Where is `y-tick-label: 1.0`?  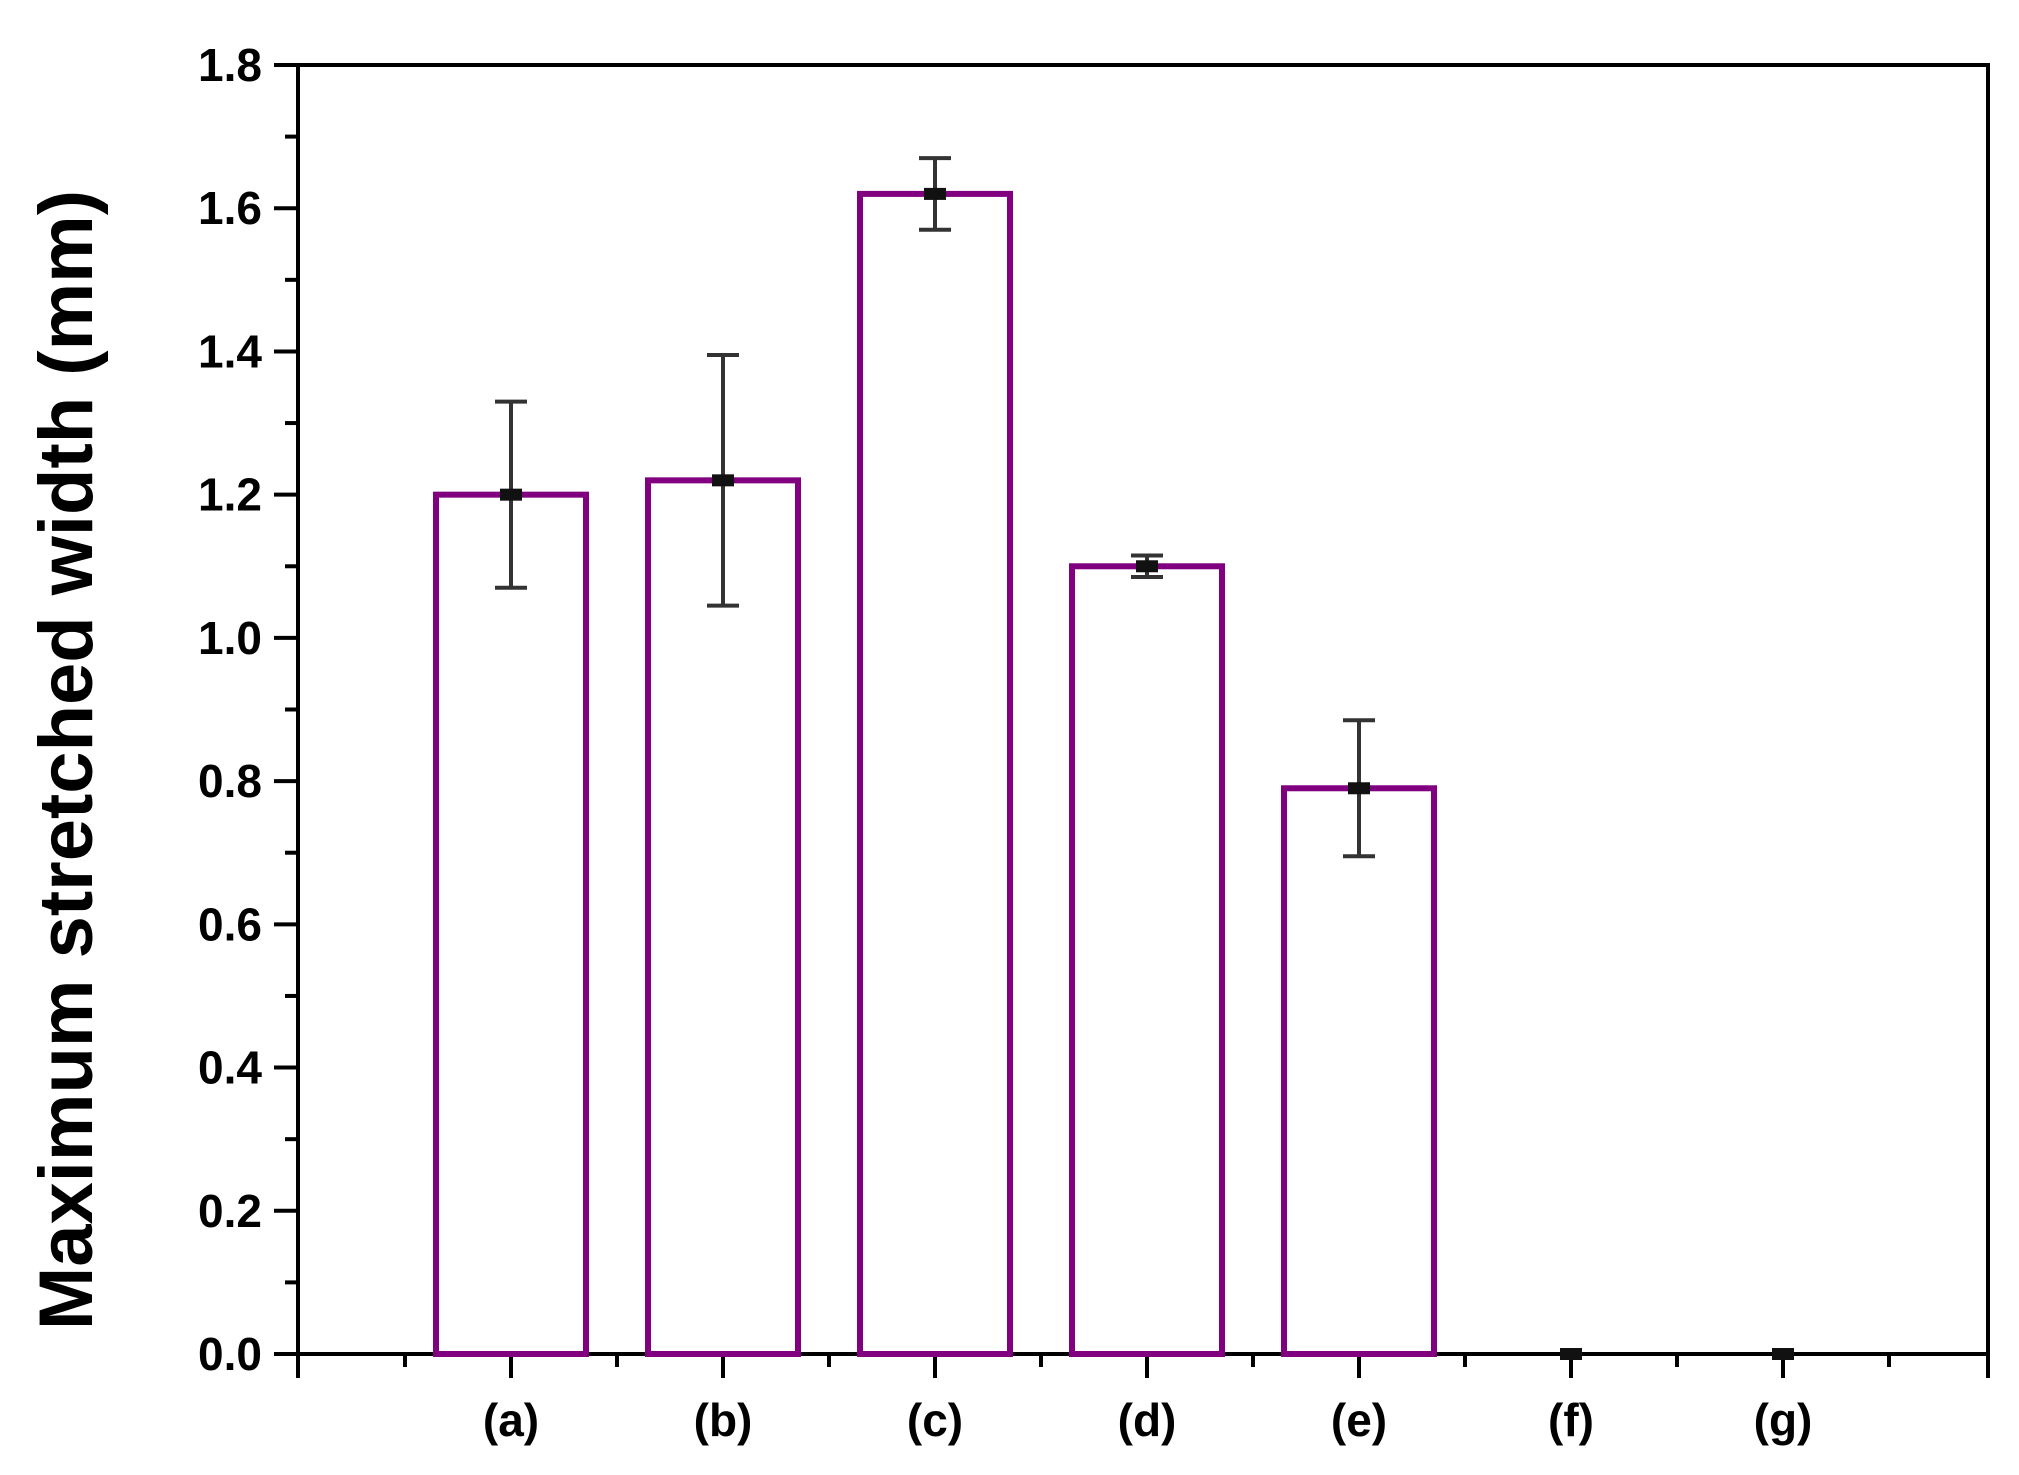 y-tick-label: 1.0 is located at coordinates (230, 638).